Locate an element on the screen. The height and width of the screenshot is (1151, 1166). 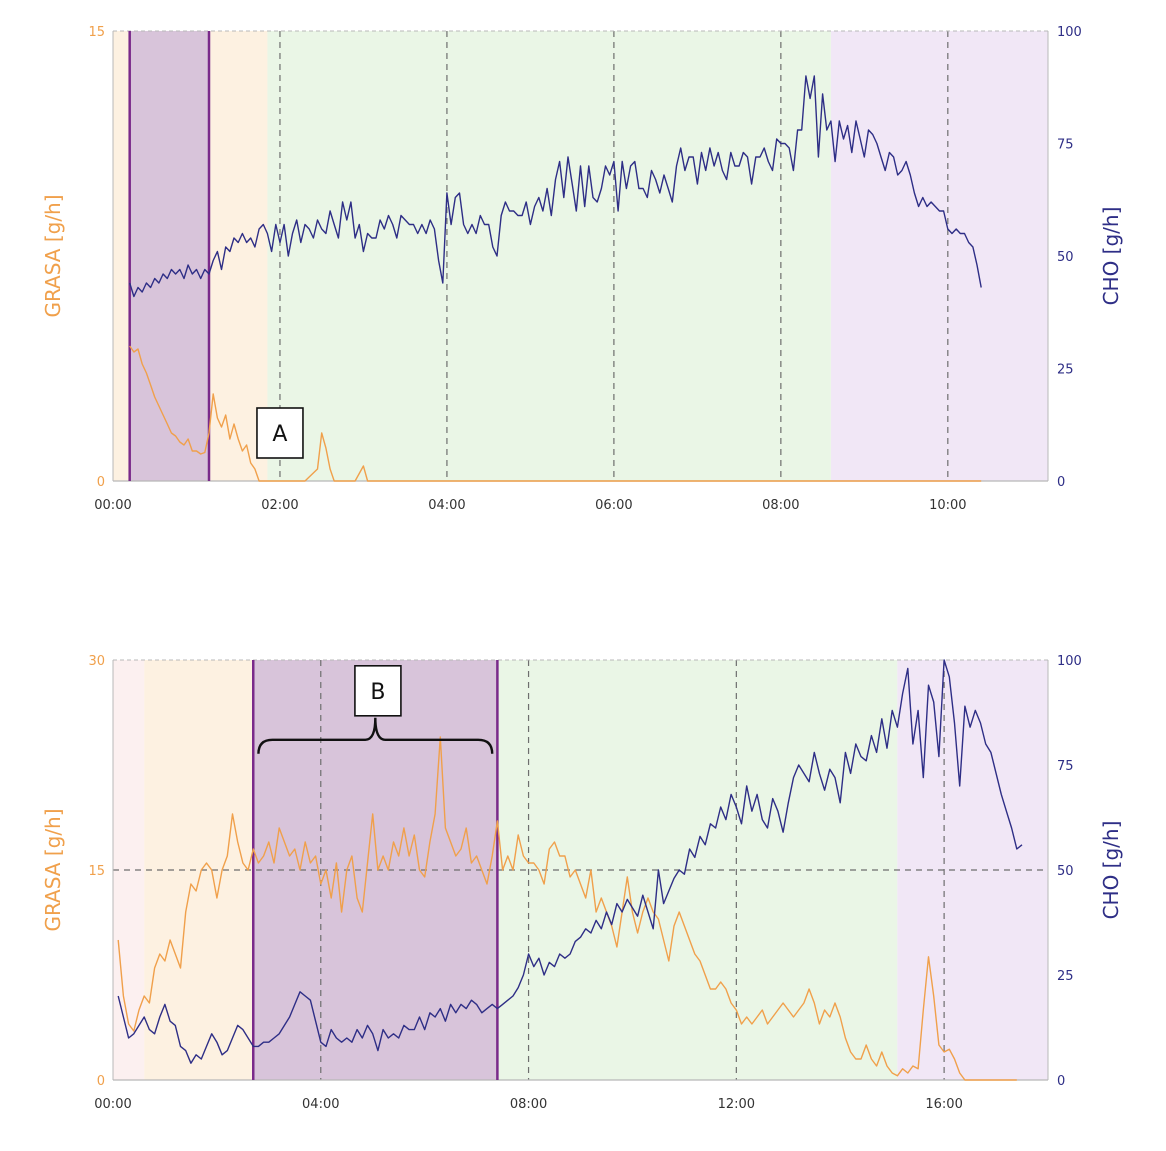
x-tick-label: 16:00 is located at coordinates (943, 1104).